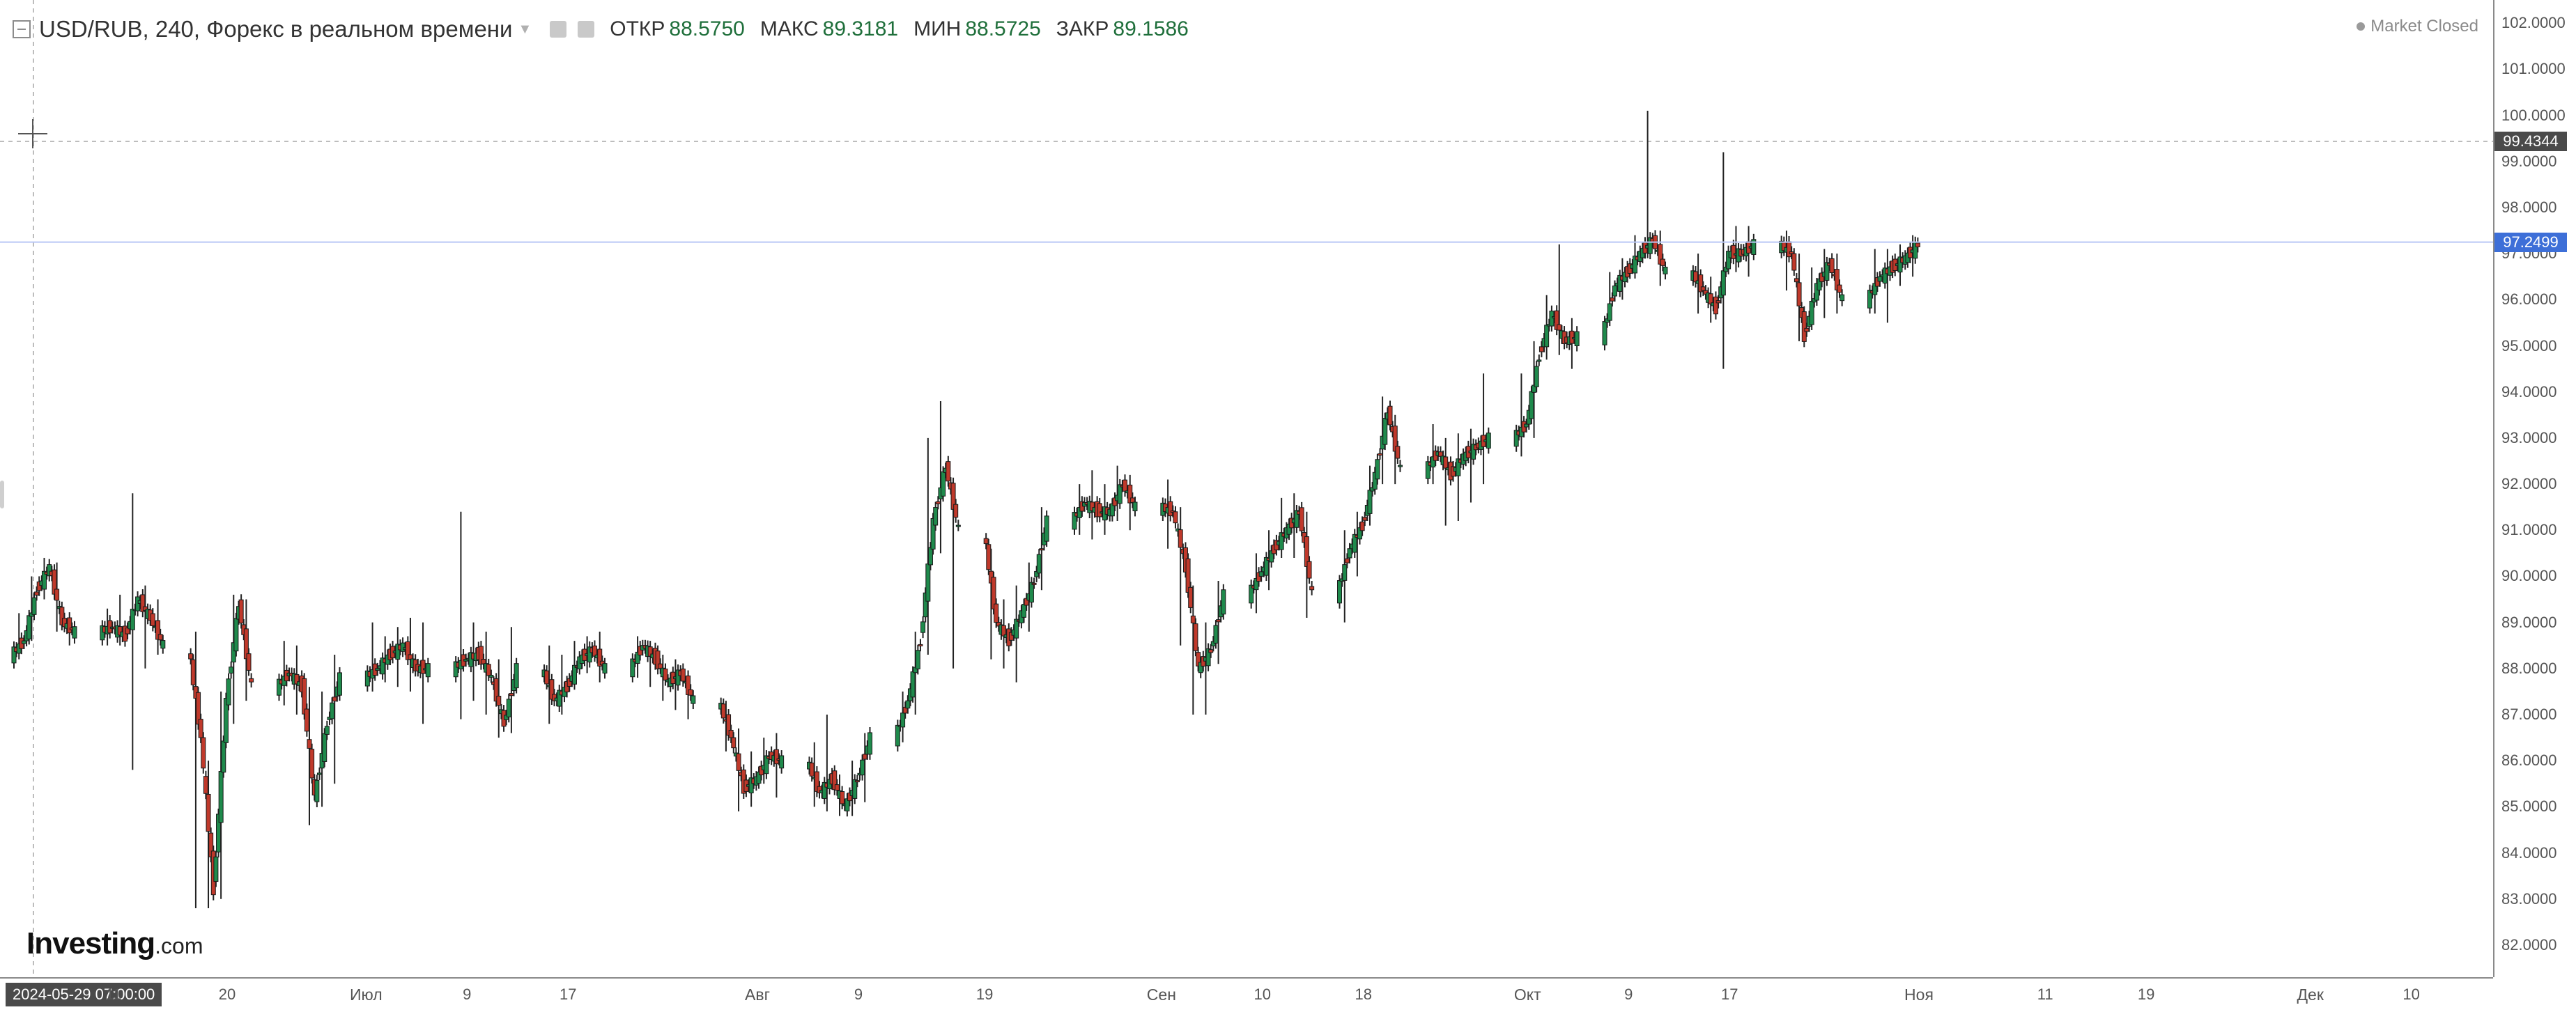  I want to click on chevron-down-icon: ▼, so click(525, 29).